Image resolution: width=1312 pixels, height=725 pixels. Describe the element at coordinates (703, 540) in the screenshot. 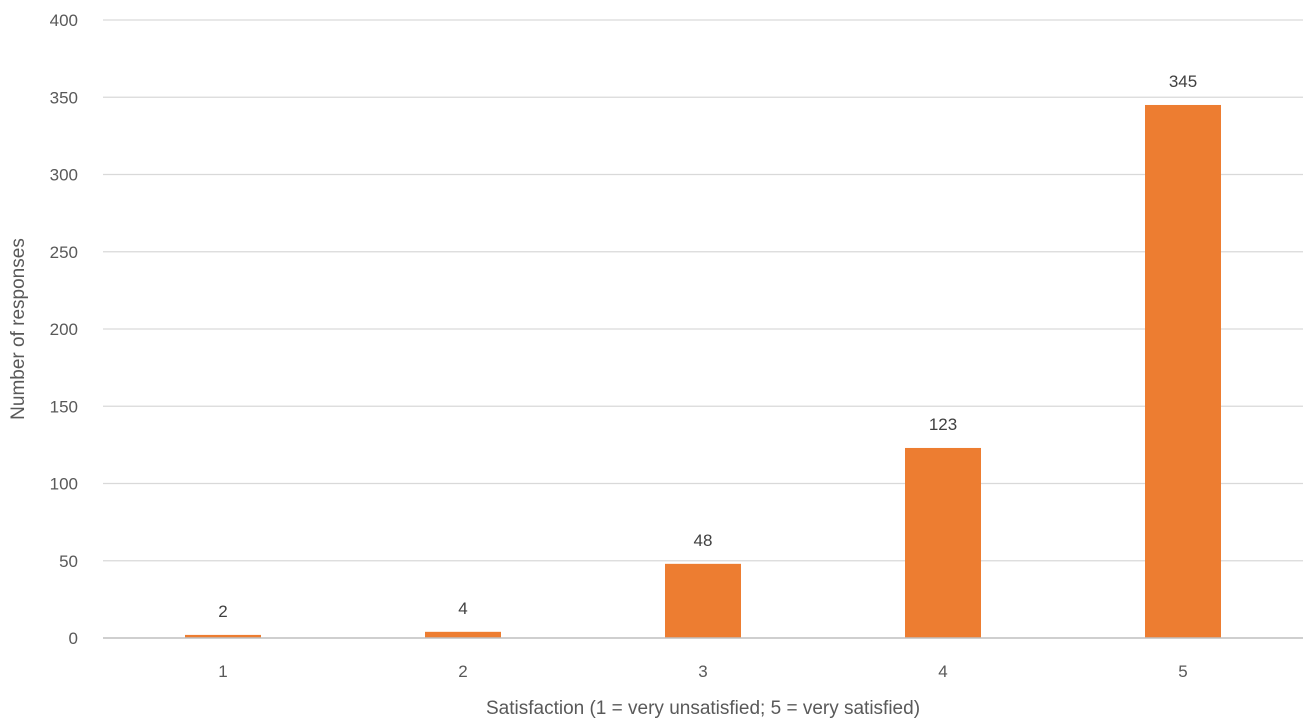

I see `data-label-3: 48` at that location.